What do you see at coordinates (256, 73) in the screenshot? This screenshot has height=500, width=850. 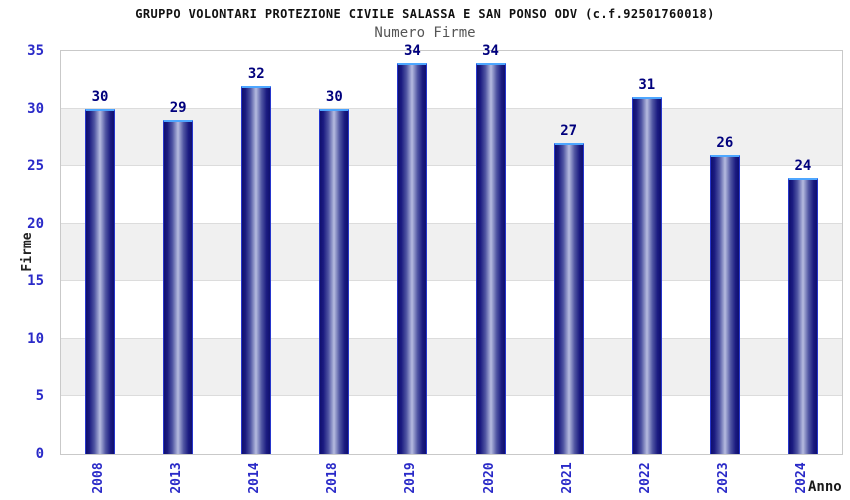 I see `bar-value-label: 32` at bounding box center [256, 73].